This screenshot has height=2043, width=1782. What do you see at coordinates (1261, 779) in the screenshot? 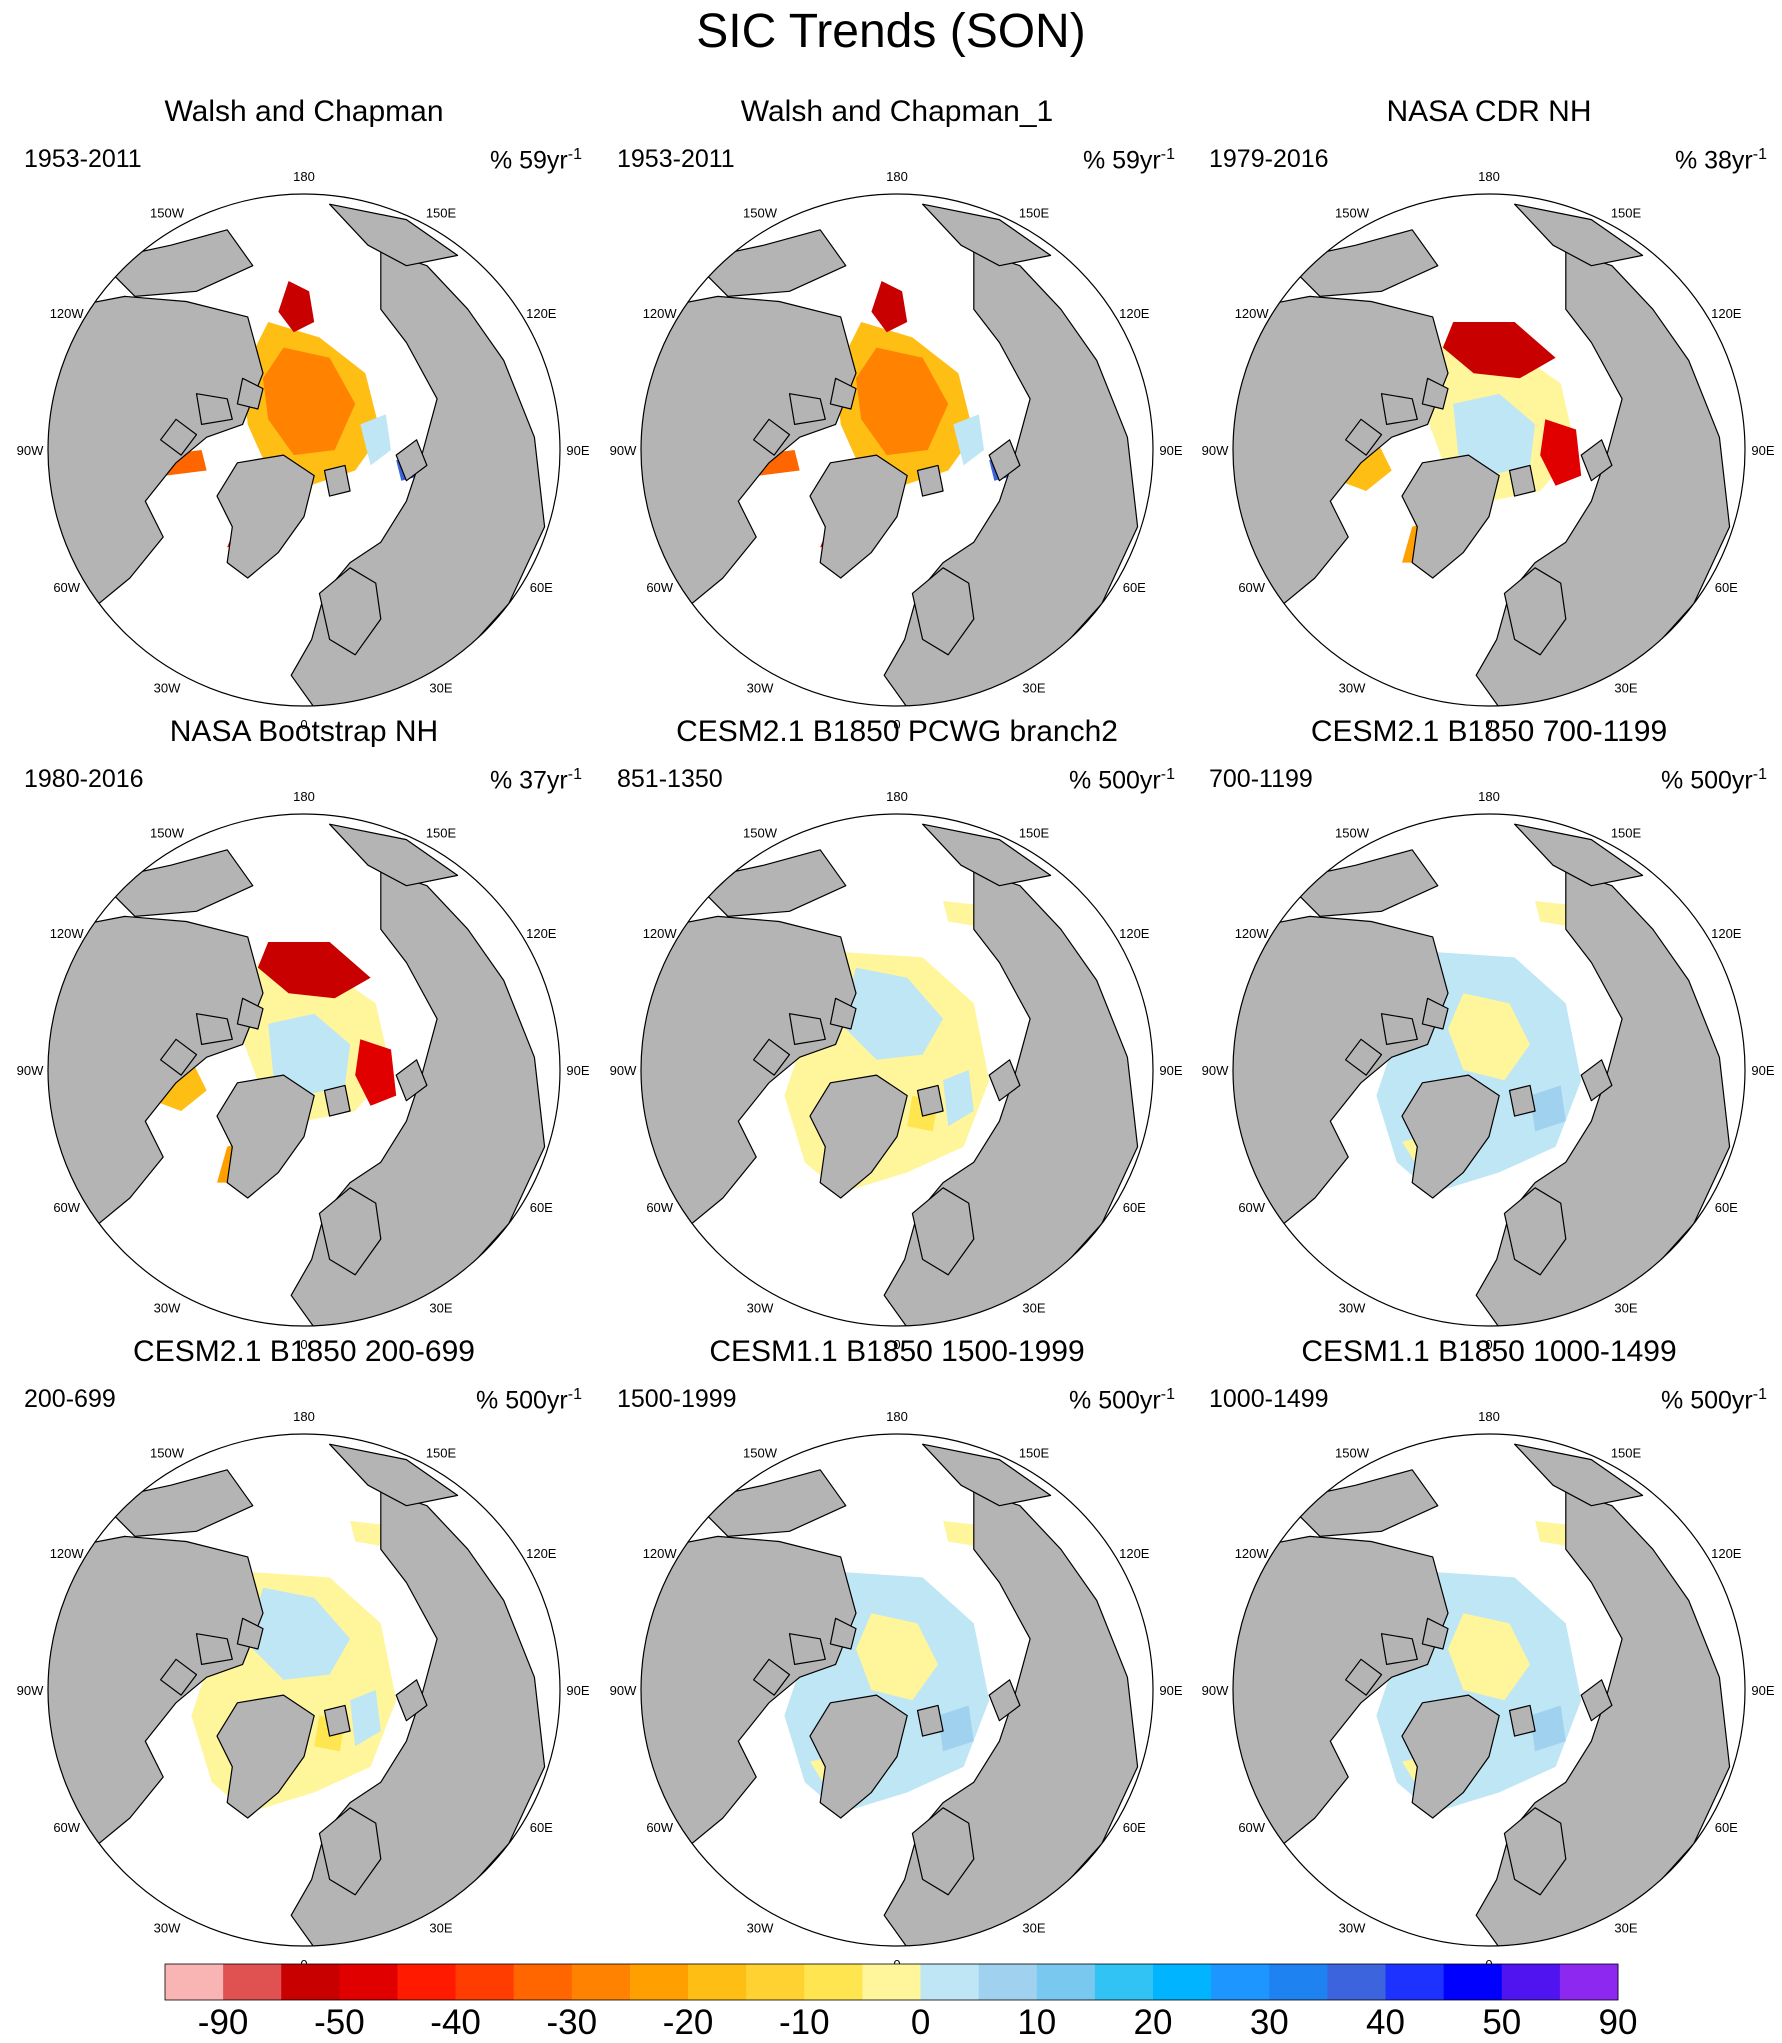
I see `panel-period: 700-1199` at bounding box center [1261, 779].